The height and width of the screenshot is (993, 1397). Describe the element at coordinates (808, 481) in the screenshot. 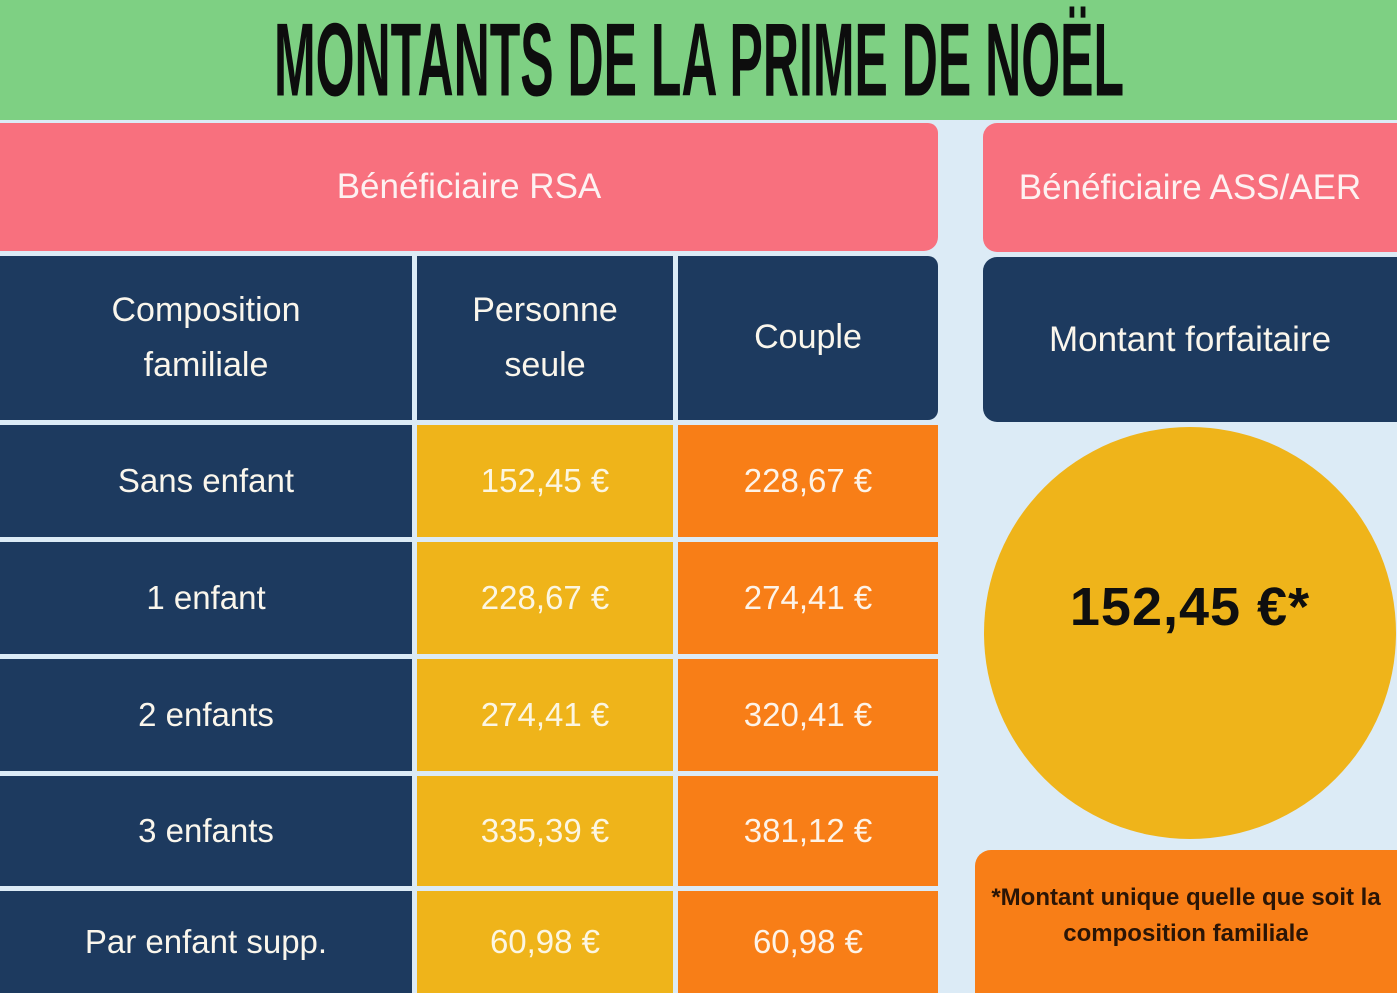

I see `value-sans-enfant-couple: 228,67 €` at that location.